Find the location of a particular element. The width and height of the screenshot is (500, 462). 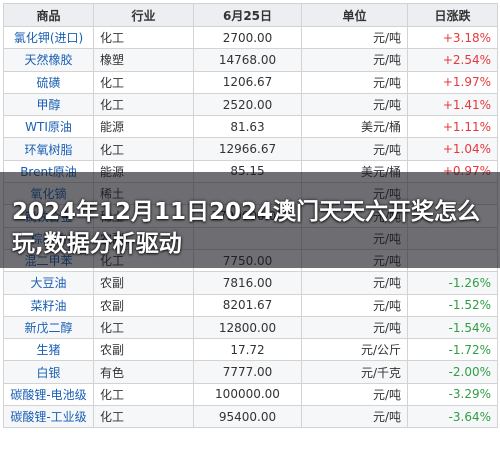

commodity-name-link: WTI原油 is located at coordinates (48, 127).